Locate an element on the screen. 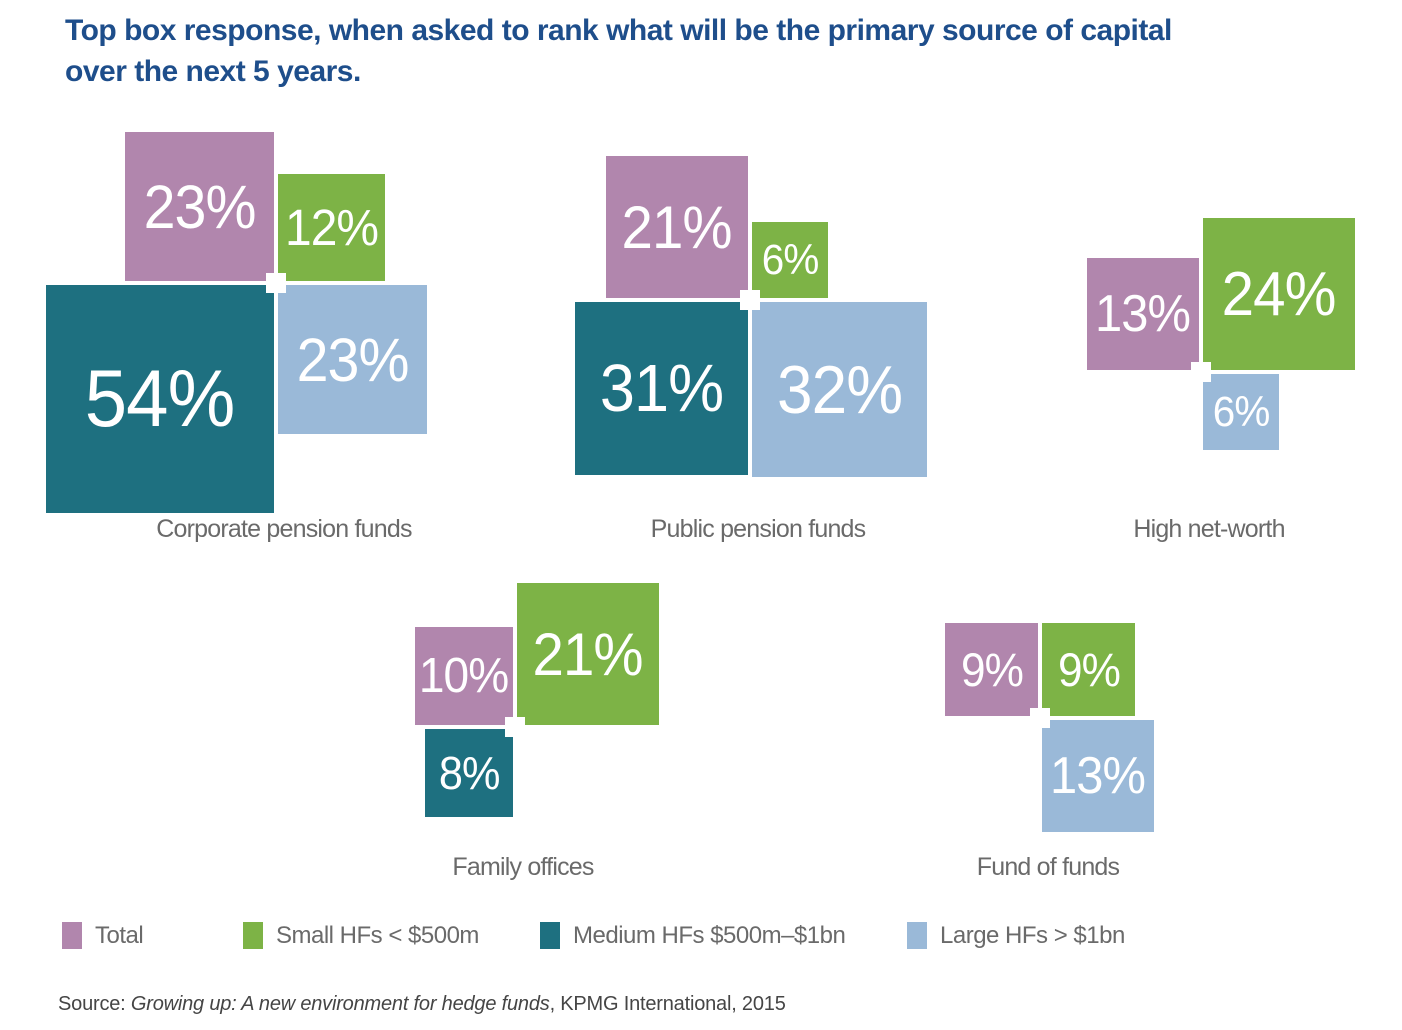 This screenshot has width=1402, height=1030. source-suffix: , KPMG International, 2015 is located at coordinates (667, 1004).